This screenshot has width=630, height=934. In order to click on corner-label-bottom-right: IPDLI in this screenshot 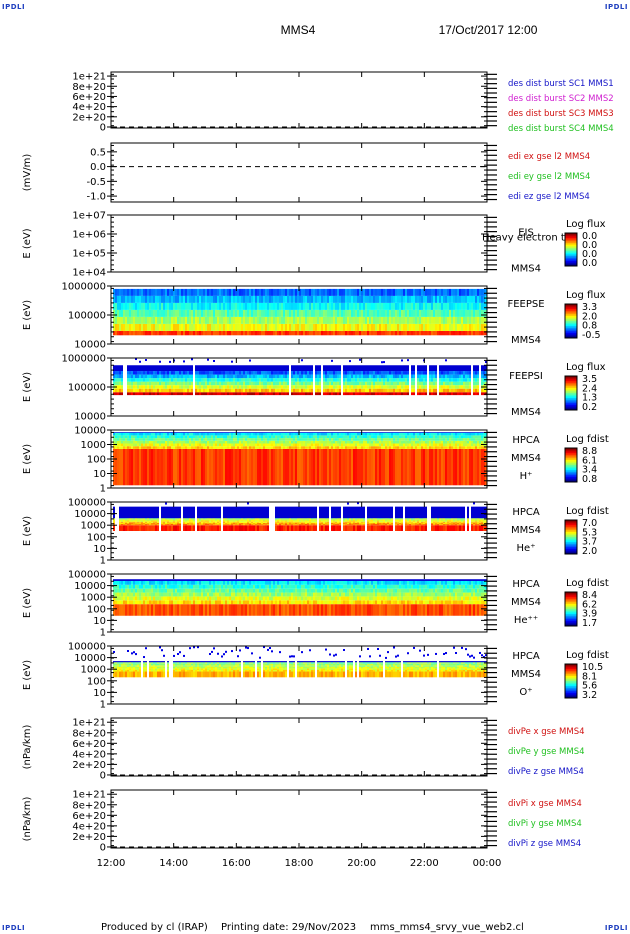, I will do `click(616, 928)`.